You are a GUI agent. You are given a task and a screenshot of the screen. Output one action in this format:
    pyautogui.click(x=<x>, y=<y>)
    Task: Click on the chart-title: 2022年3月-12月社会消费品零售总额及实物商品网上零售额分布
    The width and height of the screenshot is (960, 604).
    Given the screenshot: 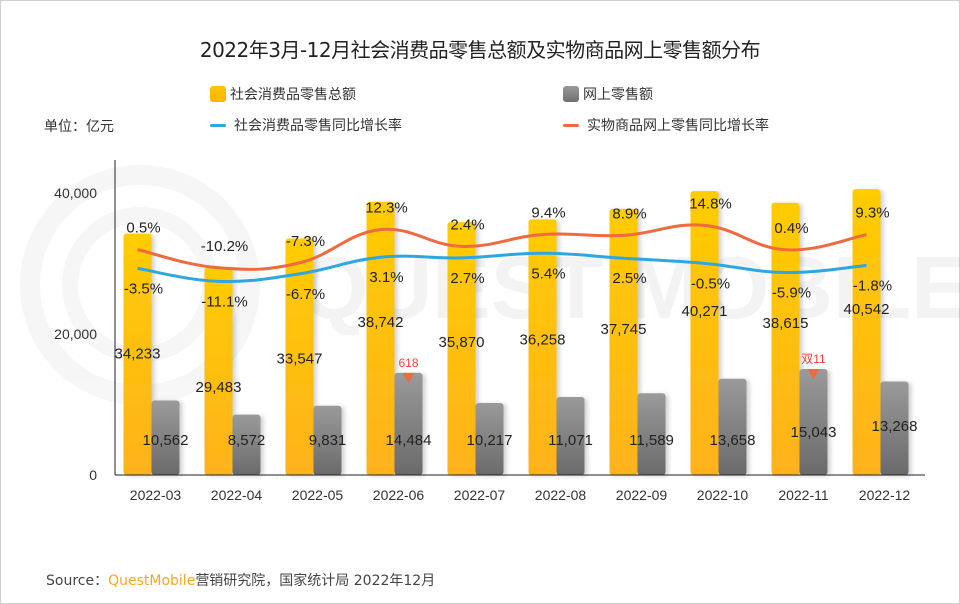 What is the action you would take?
    pyautogui.click(x=480, y=50)
    